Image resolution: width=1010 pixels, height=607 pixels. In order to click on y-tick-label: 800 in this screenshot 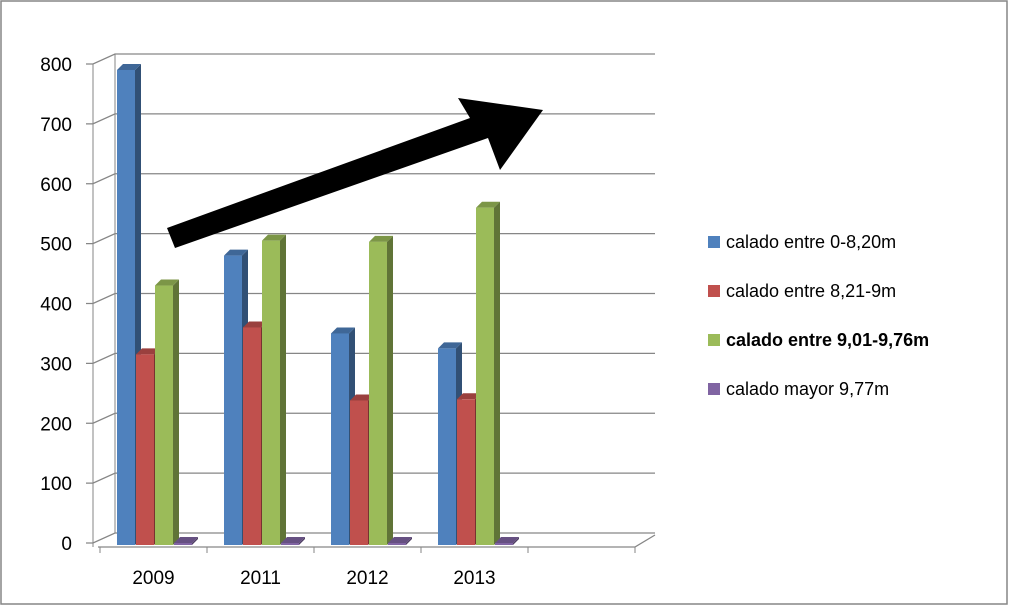, I will do `click(56, 65)`.